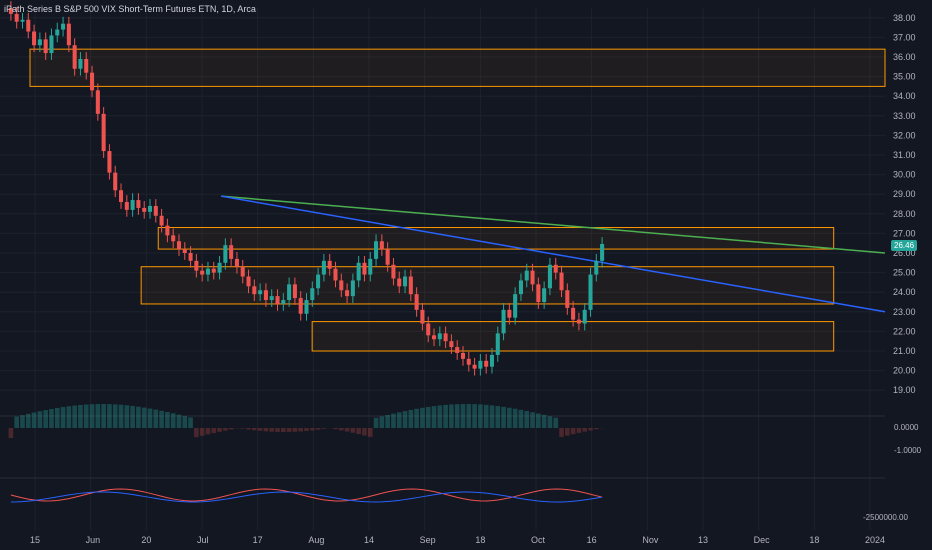  I want to click on x-tick-label: Jul, so click(203, 540).